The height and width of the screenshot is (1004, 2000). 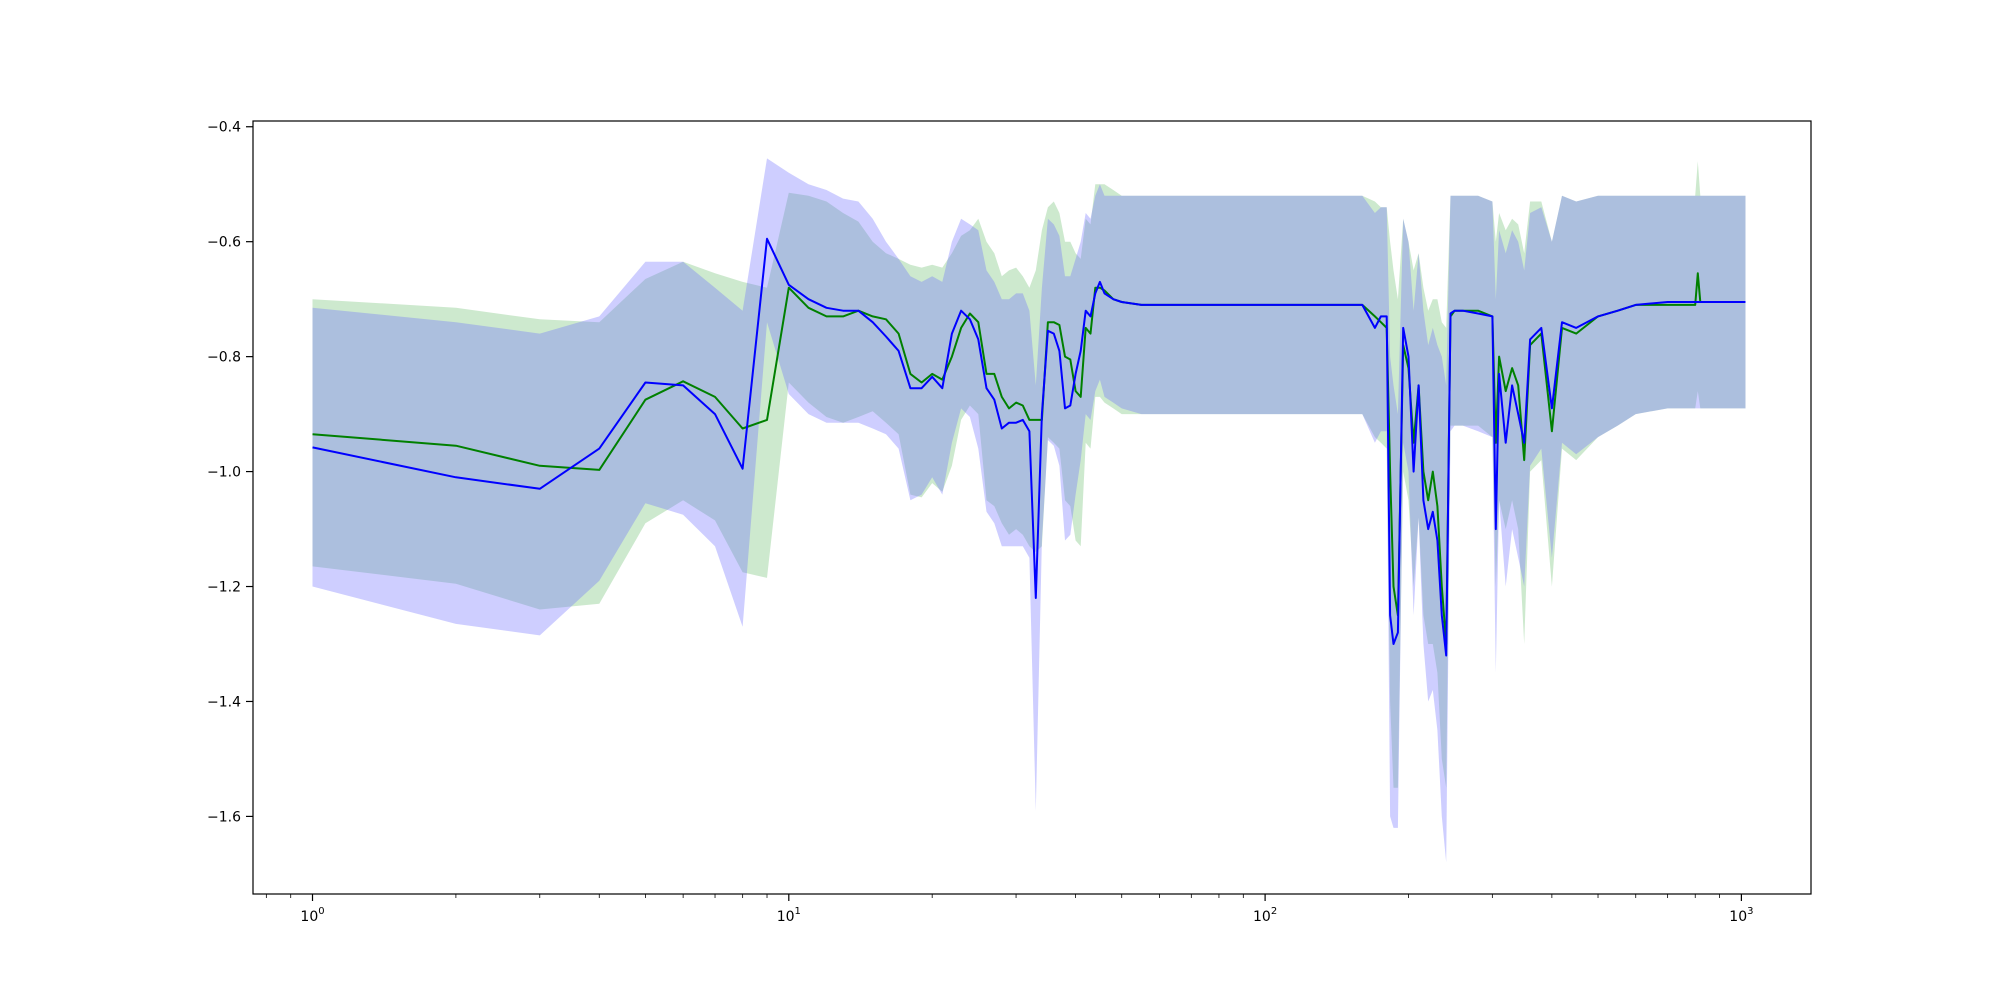 I want to click on y-tick-label: −1.0, so click(x=224, y=473).